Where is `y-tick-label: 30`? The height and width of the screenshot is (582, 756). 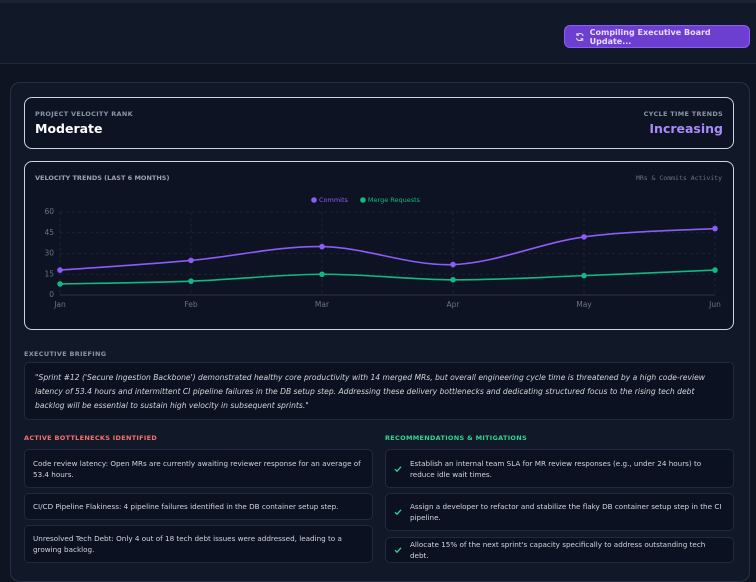
y-tick-label: 30 is located at coordinates (49, 253).